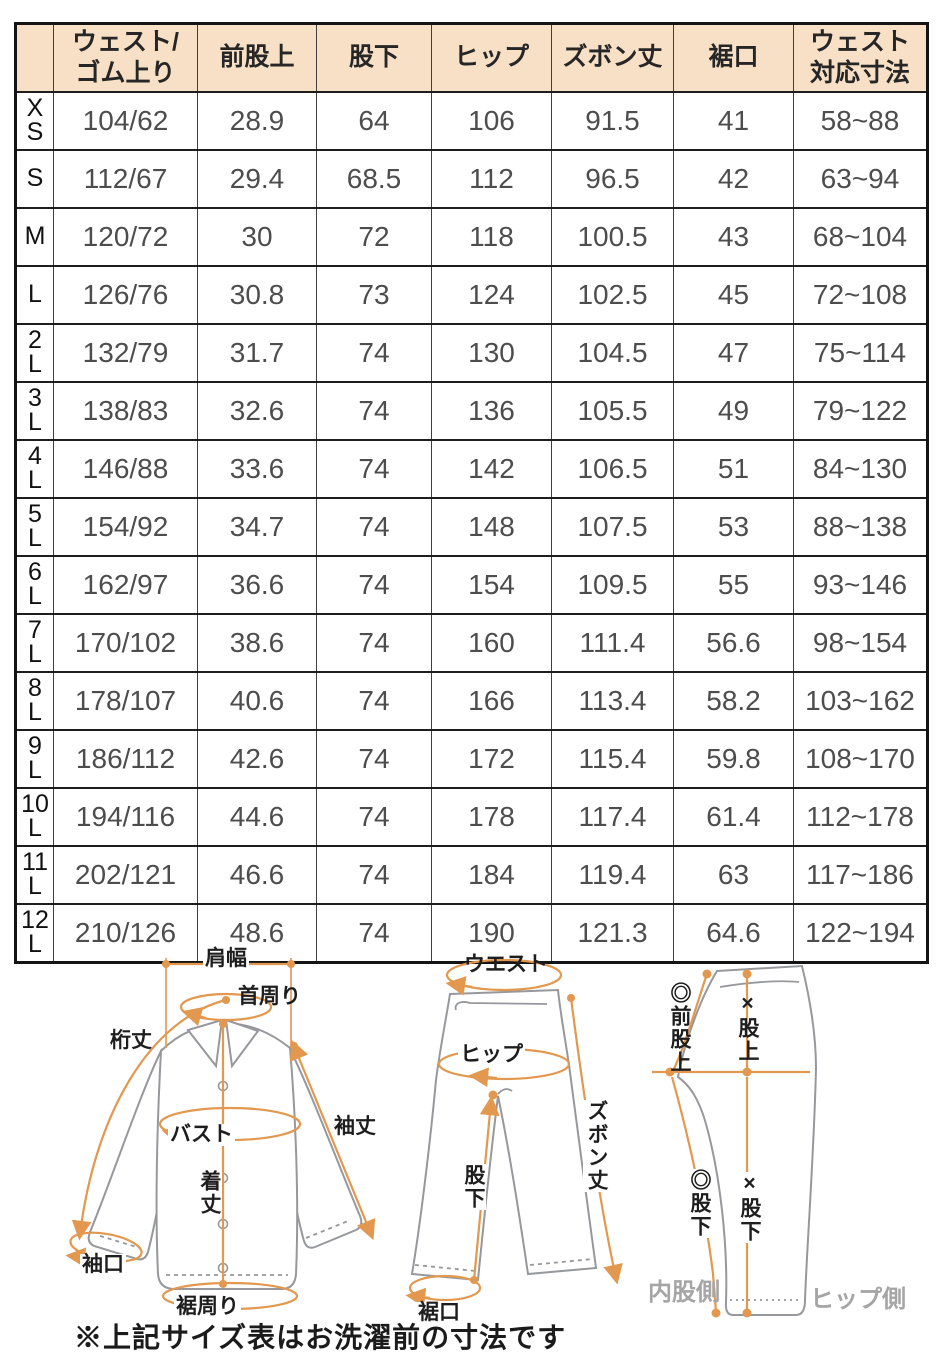 This screenshot has height=1360, width=940. I want to click on size-value: 166, so click(491, 701).